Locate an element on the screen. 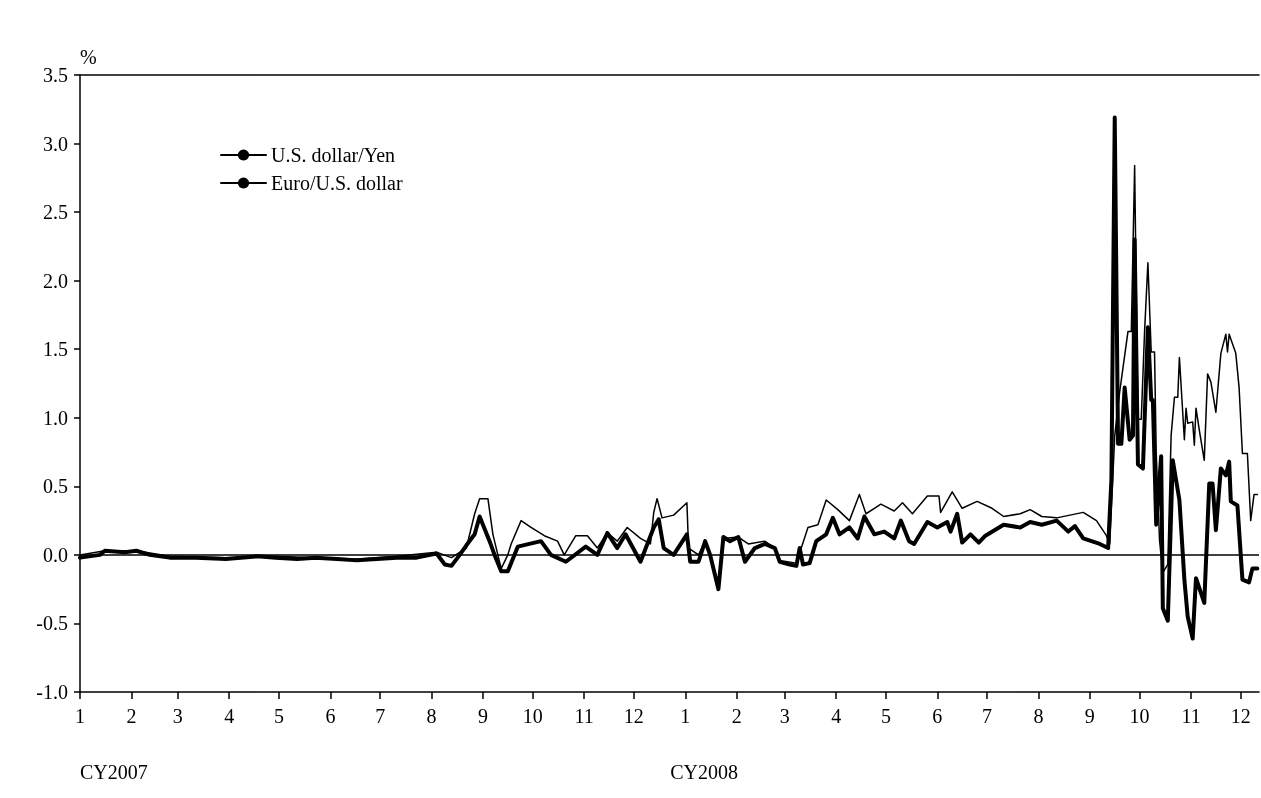 This screenshot has width=1261, height=798. y-tick-label: 1.0 is located at coordinates (55, 417).